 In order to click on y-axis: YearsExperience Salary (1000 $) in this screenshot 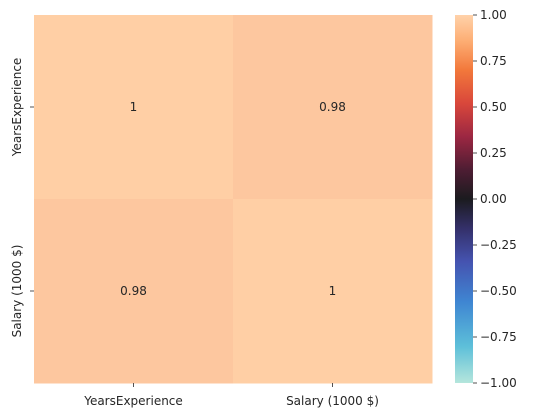, I will do `click(22, 198)`.